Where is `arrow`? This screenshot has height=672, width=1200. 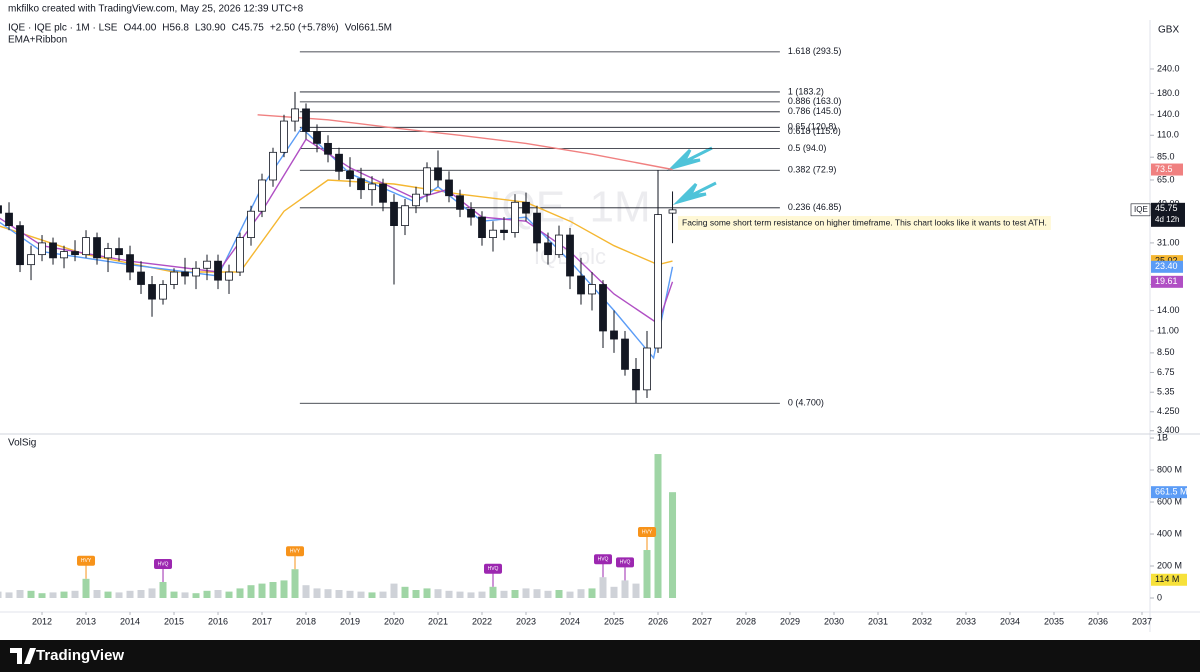
arrow is located at coordinates (694, 193).